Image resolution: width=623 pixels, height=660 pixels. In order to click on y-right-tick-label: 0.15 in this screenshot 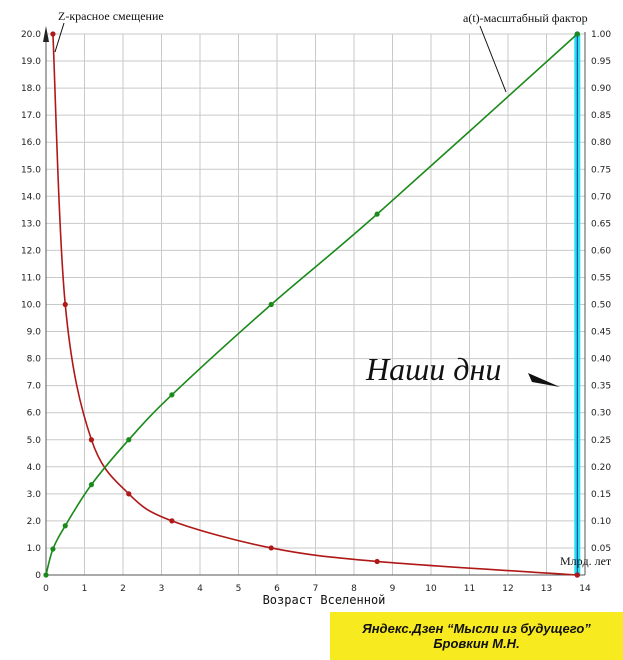, I will do `click(601, 495)`.